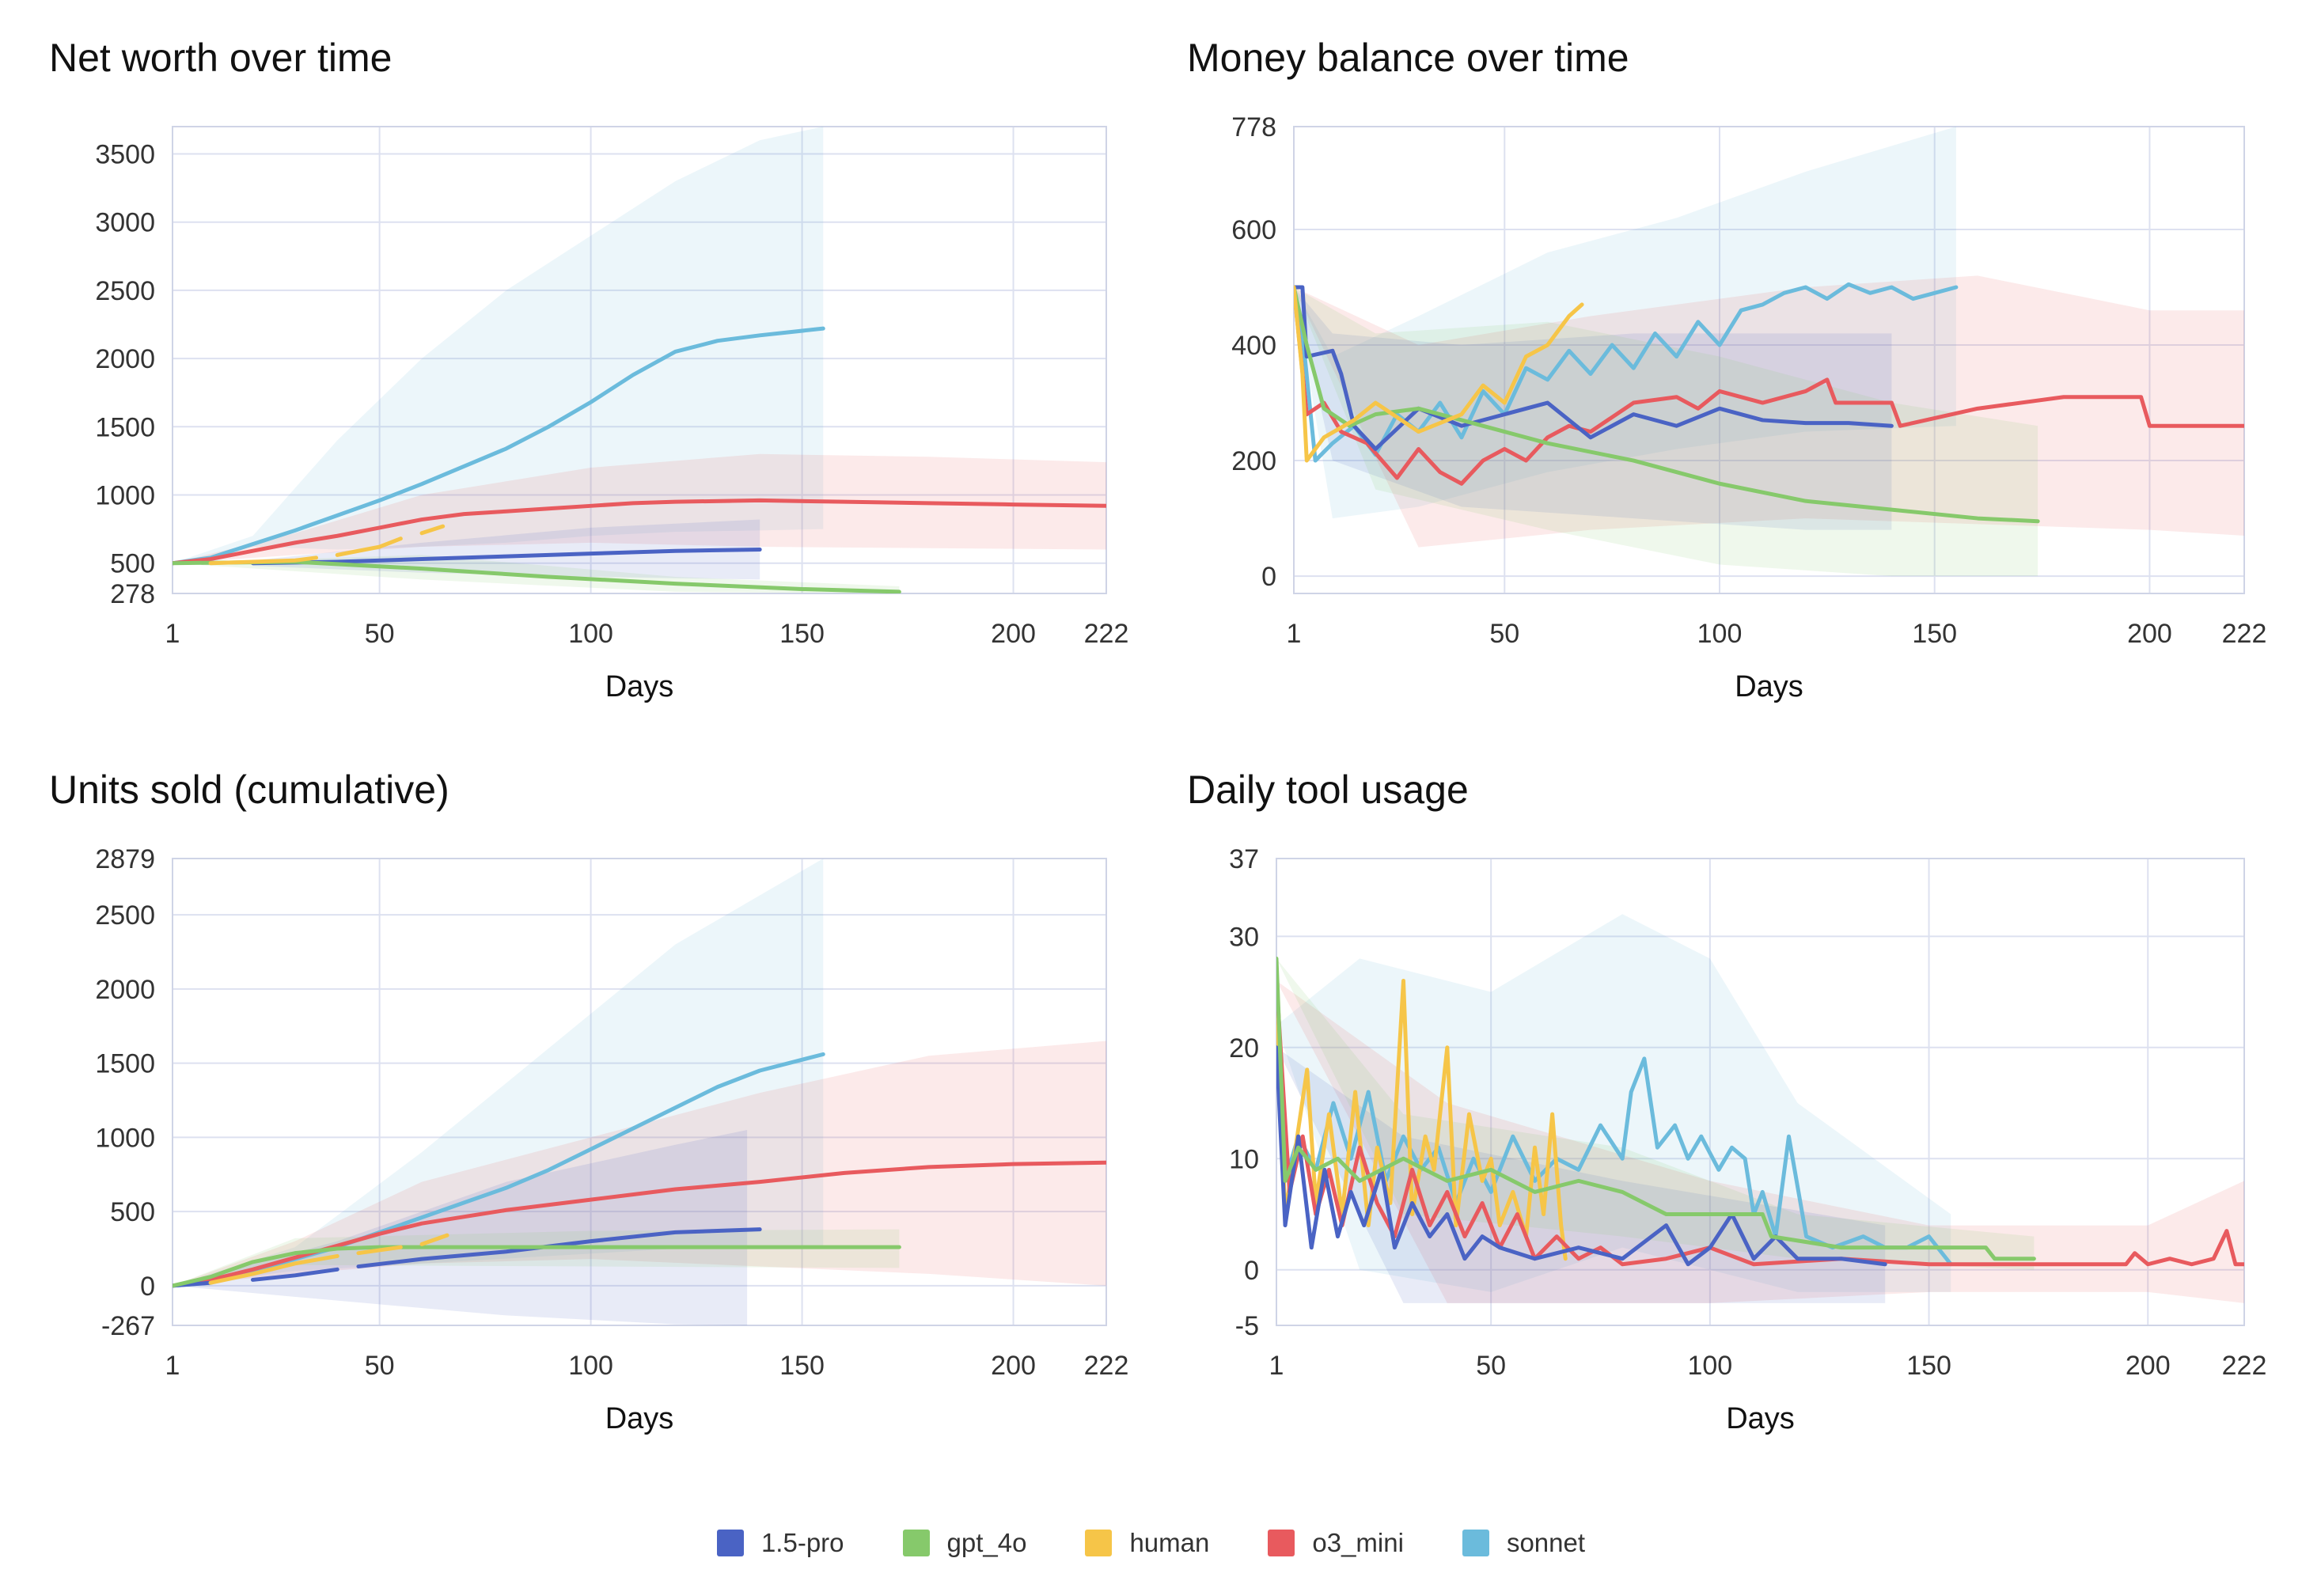 The image size is (2302, 1596). What do you see at coordinates (1244, 937) in the screenshot?
I see `y-tick-label: 30` at bounding box center [1244, 937].